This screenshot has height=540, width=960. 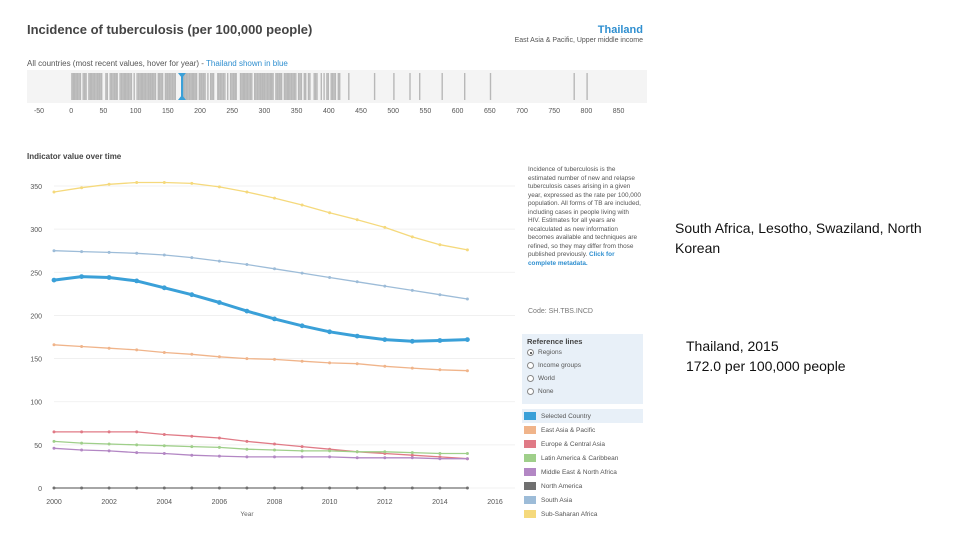 I want to click on legend-item: Latin America & Caribbean, so click(x=582, y=458).